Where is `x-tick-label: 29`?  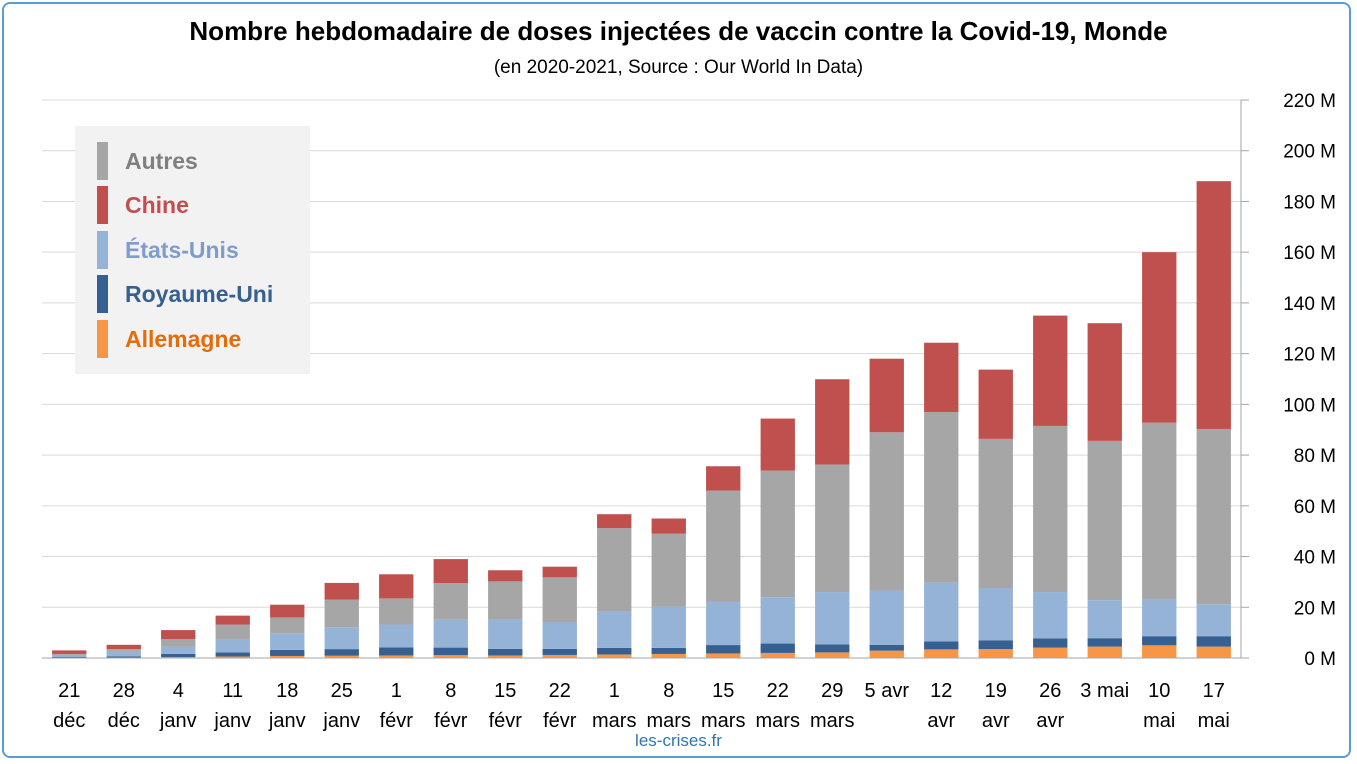 x-tick-label: 29 is located at coordinates (832, 691).